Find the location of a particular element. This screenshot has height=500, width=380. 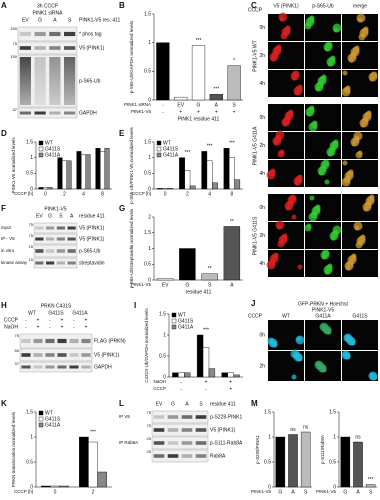

x-tick-label: 0 is located at coordinates (45, 194).